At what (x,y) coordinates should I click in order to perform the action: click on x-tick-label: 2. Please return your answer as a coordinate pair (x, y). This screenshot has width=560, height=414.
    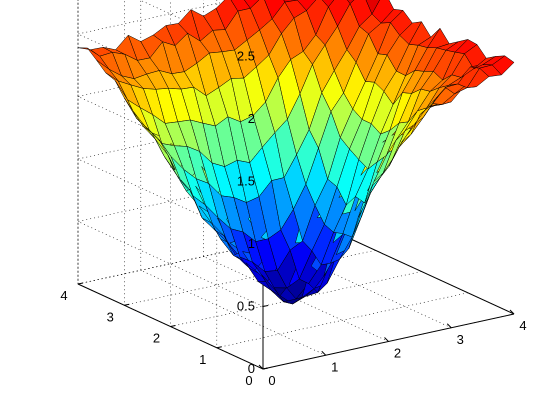
    Looking at the image, I should click on (397, 353).